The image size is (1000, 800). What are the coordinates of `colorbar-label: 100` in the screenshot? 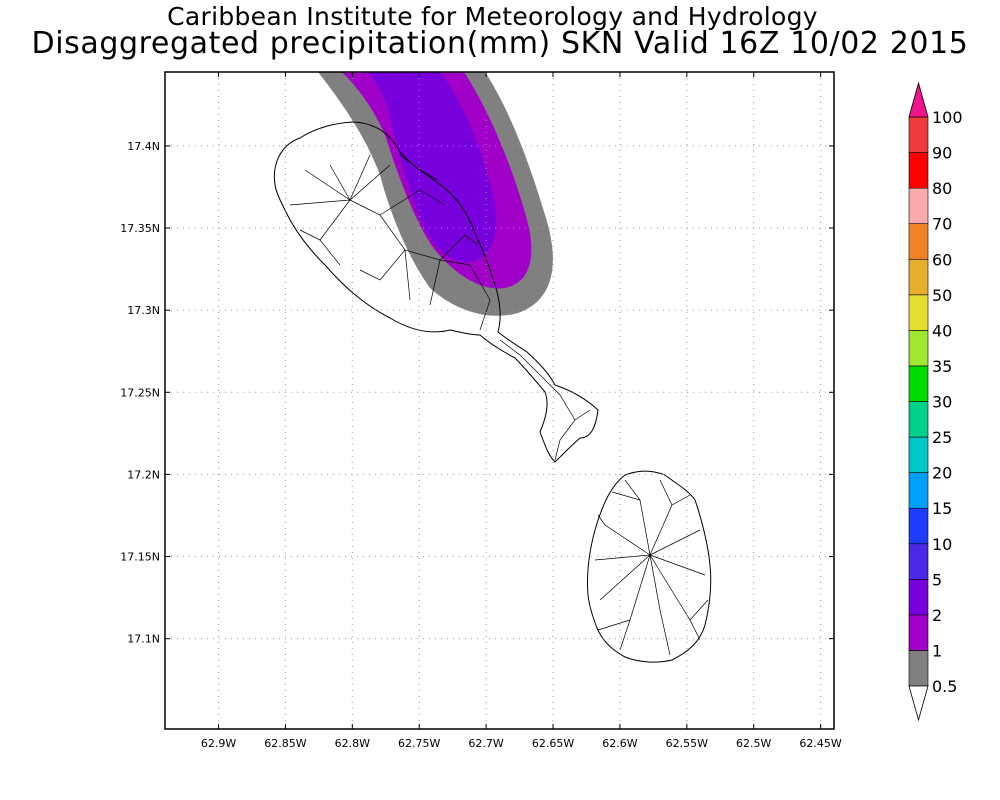 It's located at (947, 117).